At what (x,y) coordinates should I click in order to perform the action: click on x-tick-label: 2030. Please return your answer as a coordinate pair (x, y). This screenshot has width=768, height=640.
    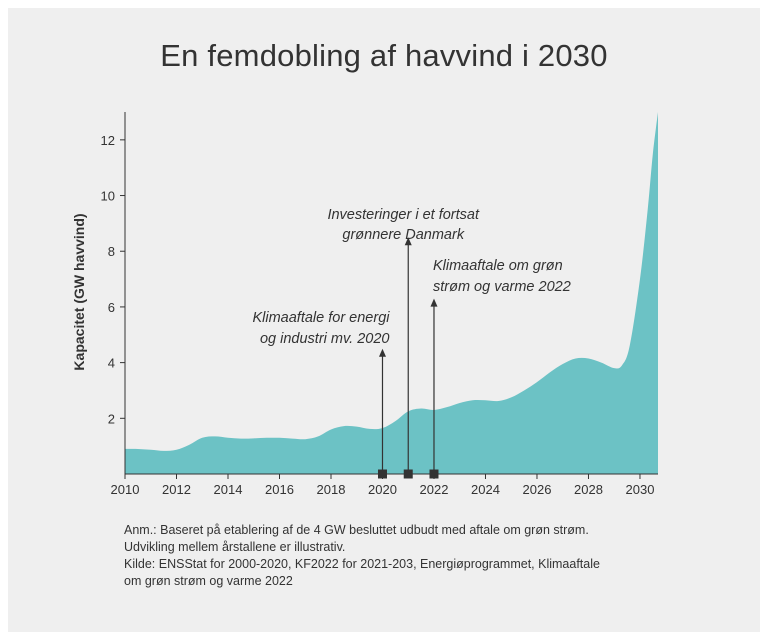
    Looking at the image, I should click on (640, 489).